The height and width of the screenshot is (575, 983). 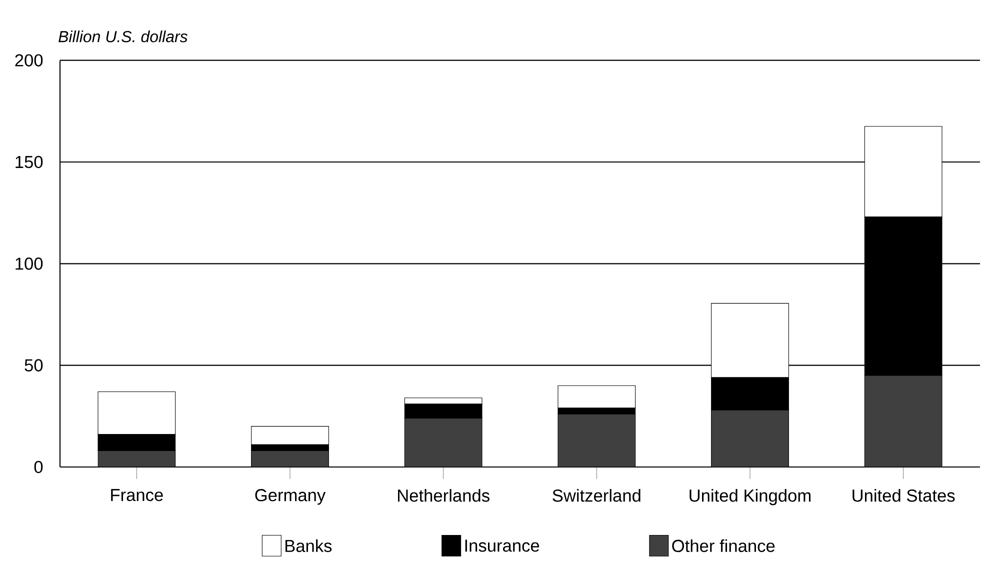 I want to click on legend-label: Insurance, so click(x=502, y=546).